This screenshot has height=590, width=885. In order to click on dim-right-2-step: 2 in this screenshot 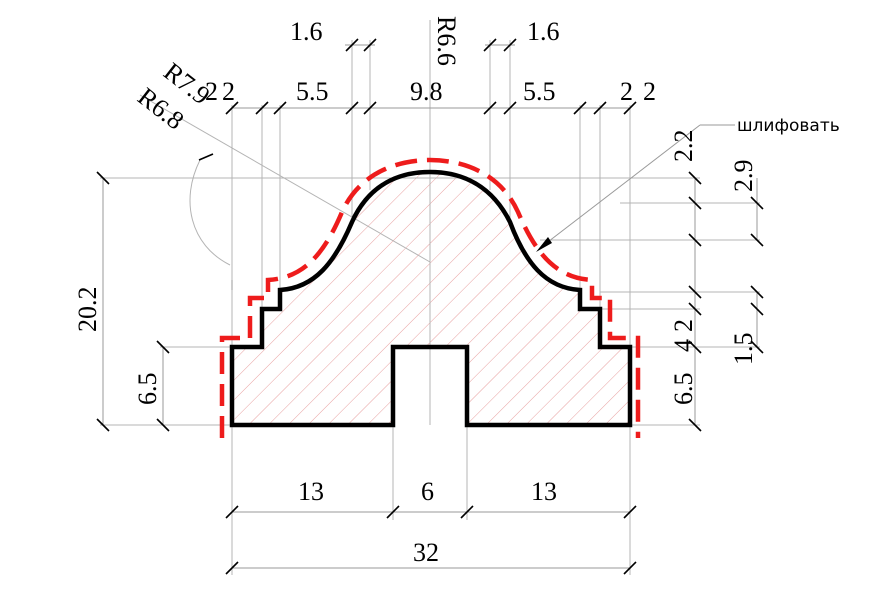, I will do `click(683, 325)`.